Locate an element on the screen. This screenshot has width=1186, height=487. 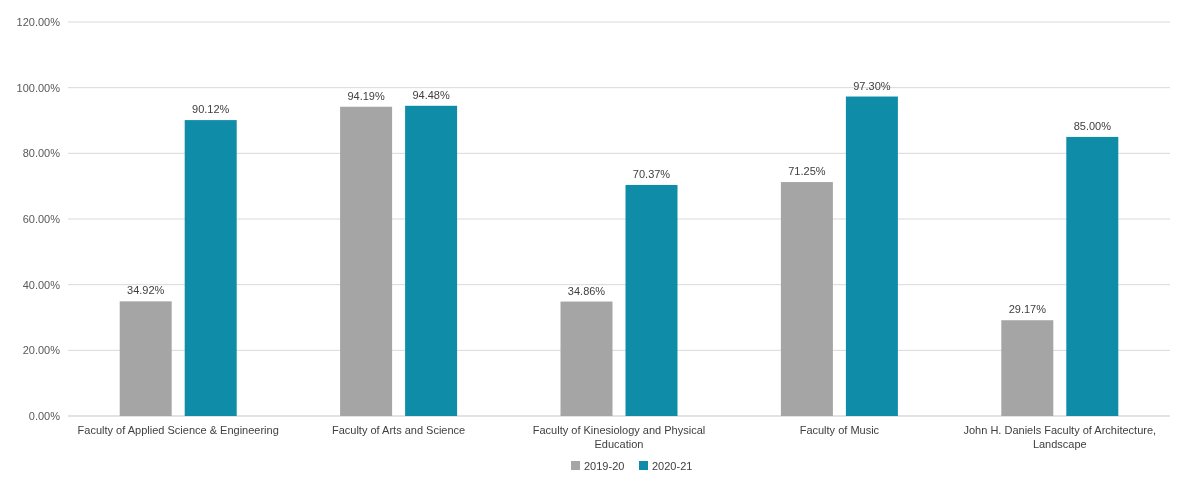
legend-label: 2020-21 is located at coordinates (672, 466).